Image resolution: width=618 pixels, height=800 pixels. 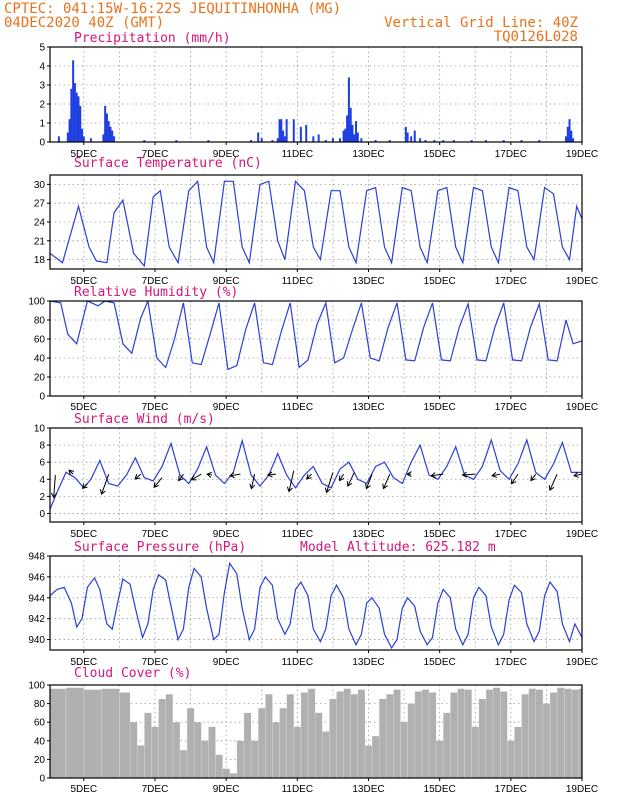 What do you see at coordinates (36, 557) in the screenshot?
I see `y-tick-label: 948` at bounding box center [36, 557].